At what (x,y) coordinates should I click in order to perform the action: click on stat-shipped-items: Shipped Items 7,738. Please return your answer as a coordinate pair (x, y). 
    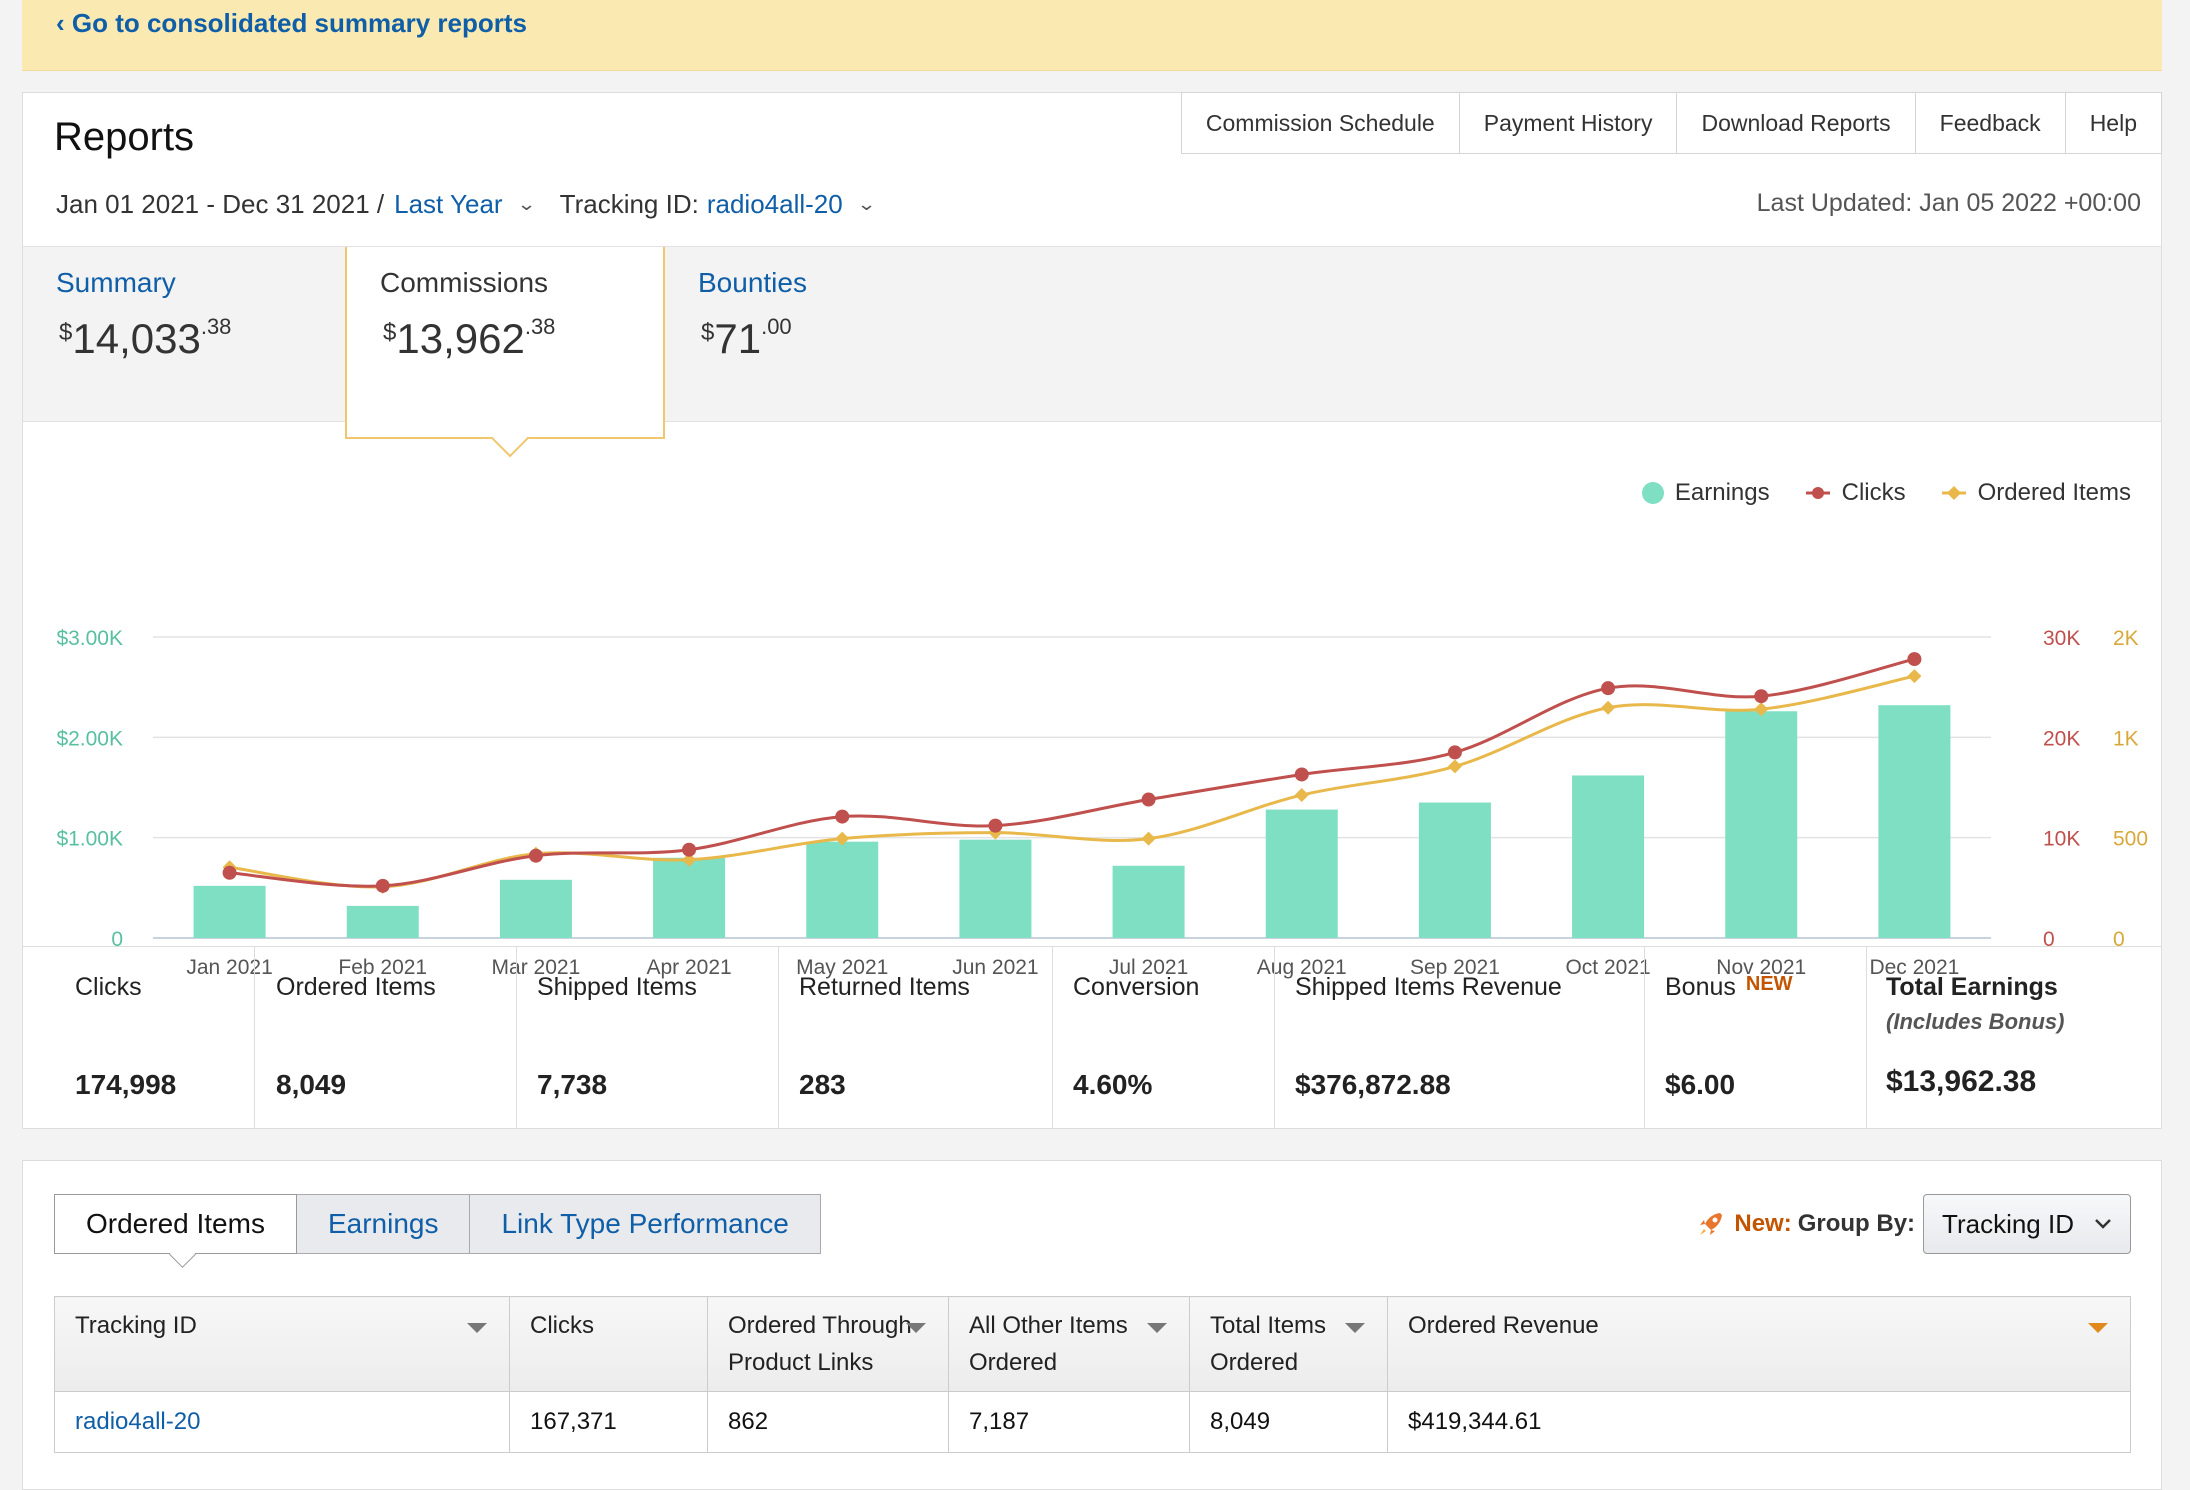
    Looking at the image, I should click on (648, 1038).